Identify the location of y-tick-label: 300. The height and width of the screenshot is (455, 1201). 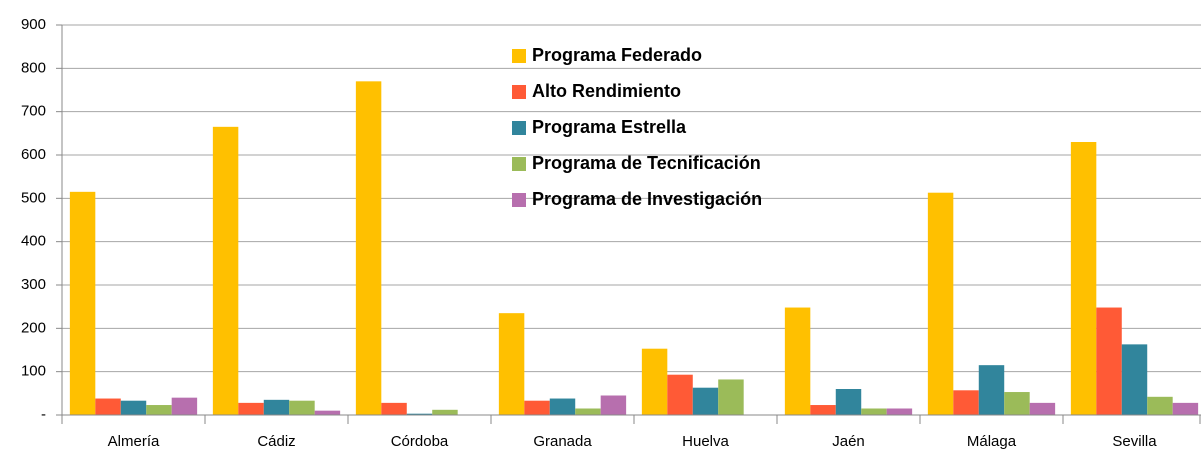
(33, 284).